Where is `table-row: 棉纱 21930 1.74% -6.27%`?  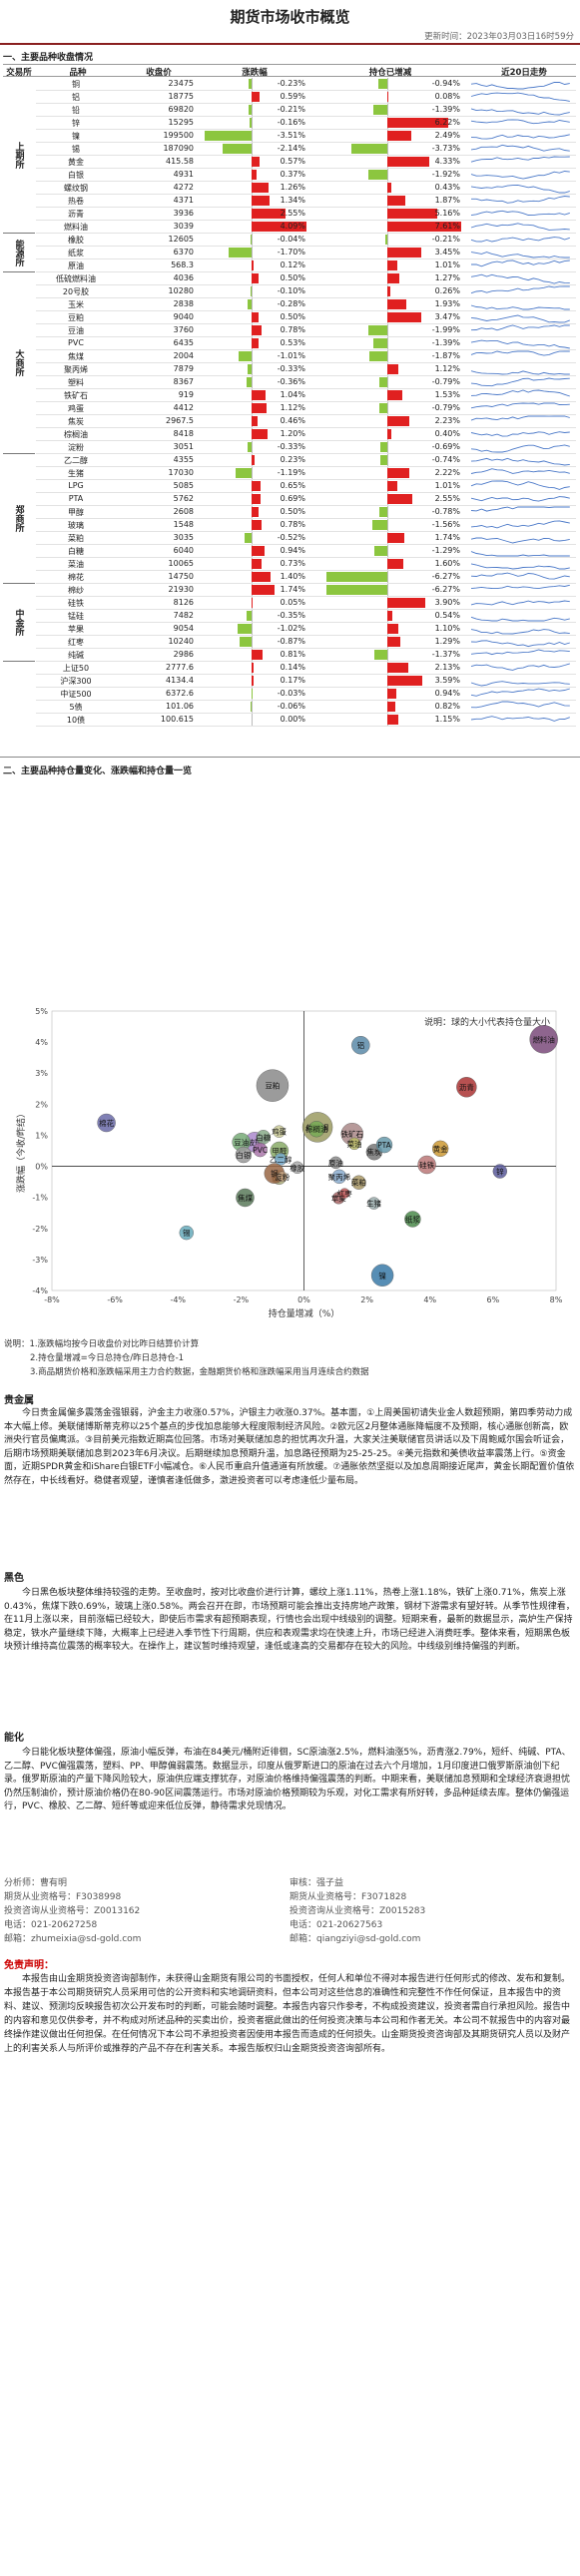 table-row: 棉纱 21930 1.74% -6.27% is located at coordinates (306, 591).